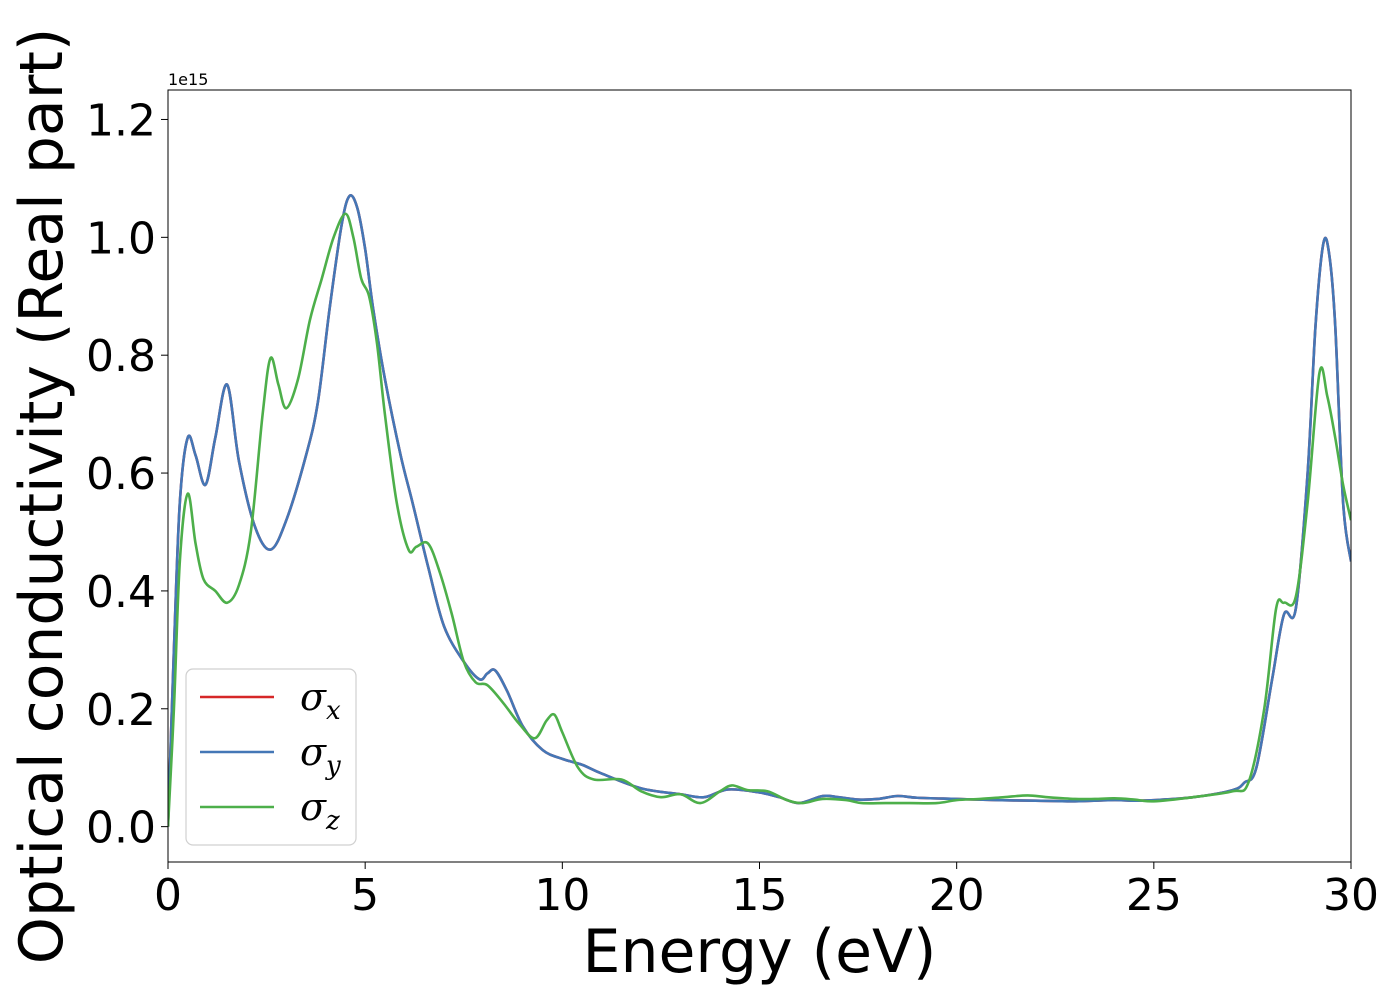  What do you see at coordinates (320, 755) in the screenshot?
I see `legend-label: σy` at bounding box center [320, 755].